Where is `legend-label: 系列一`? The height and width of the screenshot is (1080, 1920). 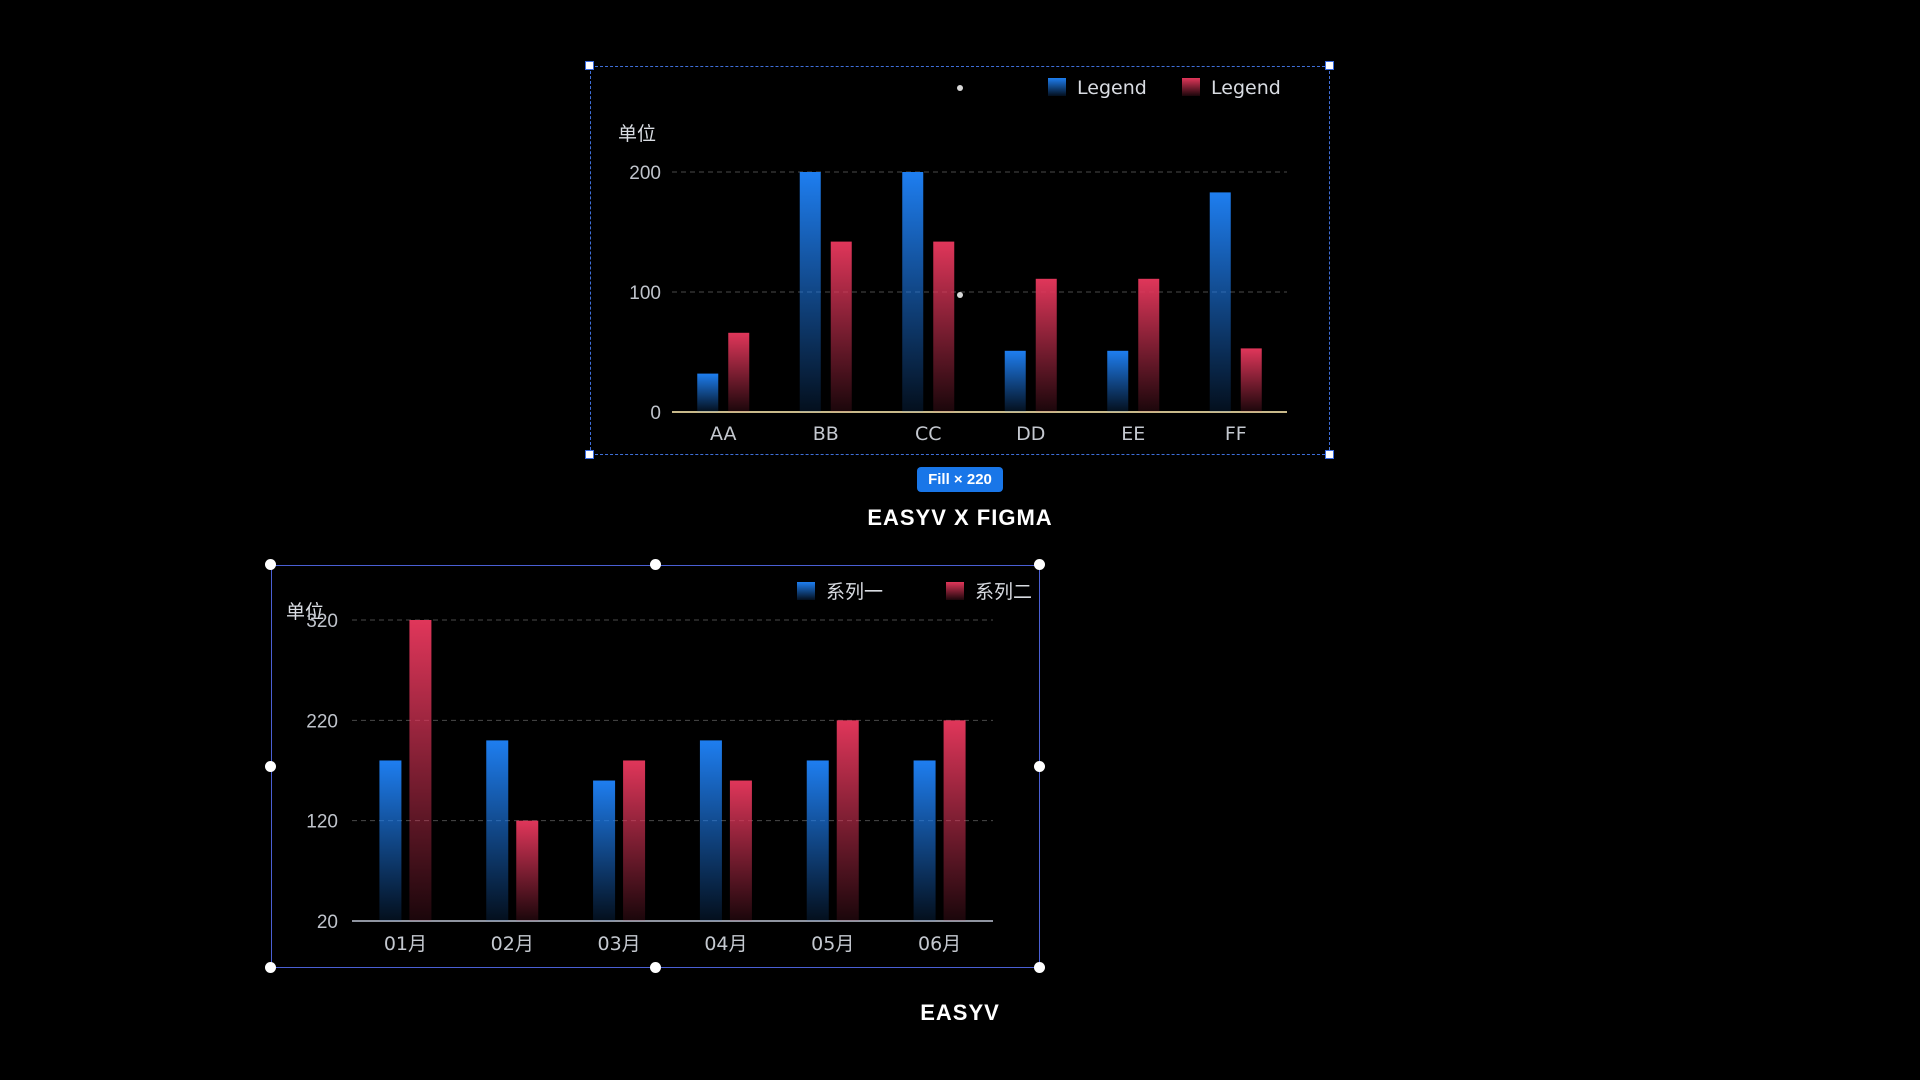
legend-label: 系列一 is located at coordinates (854, 592).